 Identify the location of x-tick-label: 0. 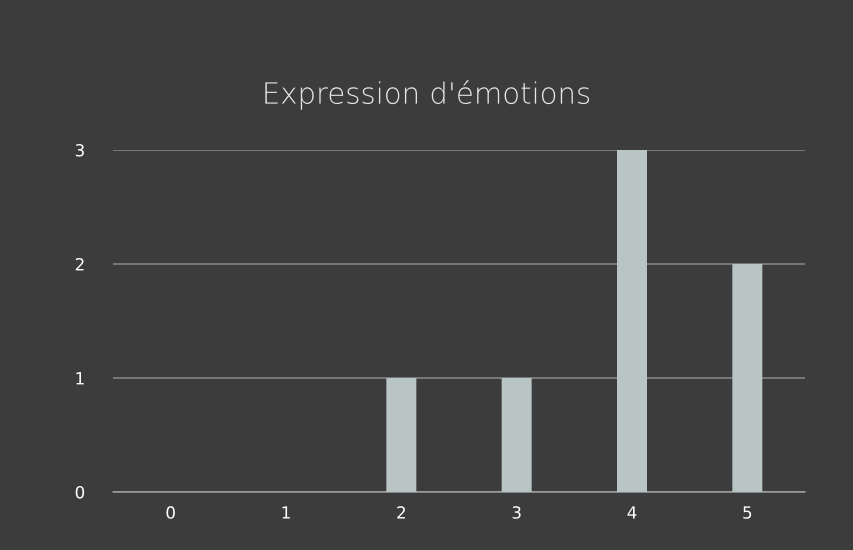
(170, 512).